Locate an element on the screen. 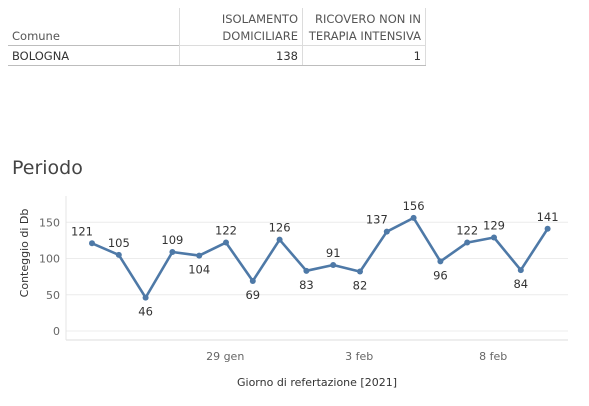 This screenshot has height=406, width=589. column-header-ricovero: RICOVERO NON IN TERAPIA INTENSIVA is located at coordinates (364, 27).